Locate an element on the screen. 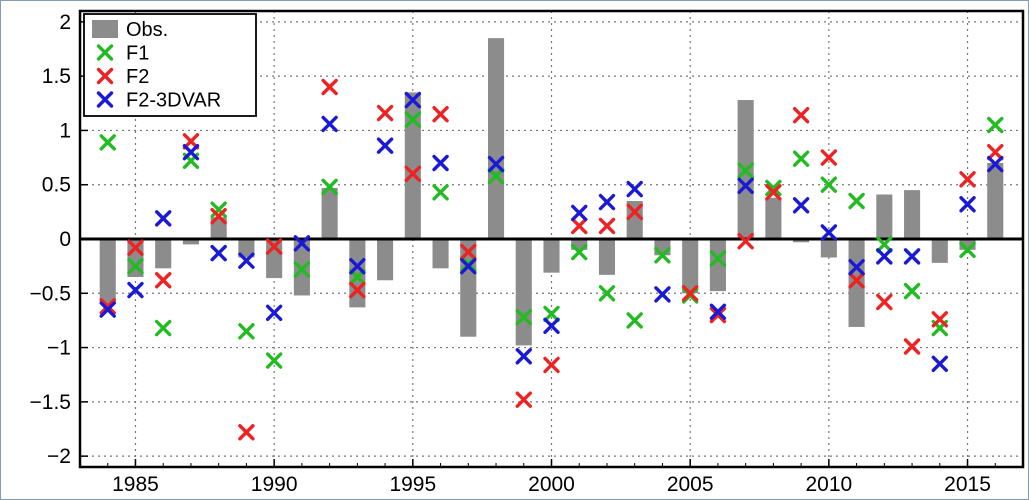 This screenshot has height=500, width=1029. x-tick-label: 2005 is located at coordinates (690, 484).